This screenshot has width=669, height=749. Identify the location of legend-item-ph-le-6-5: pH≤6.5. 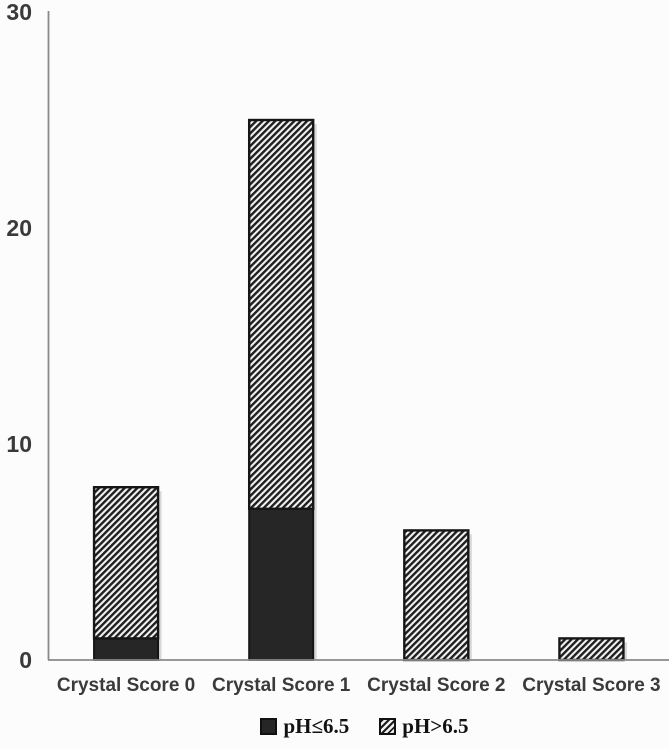
(304, 726).